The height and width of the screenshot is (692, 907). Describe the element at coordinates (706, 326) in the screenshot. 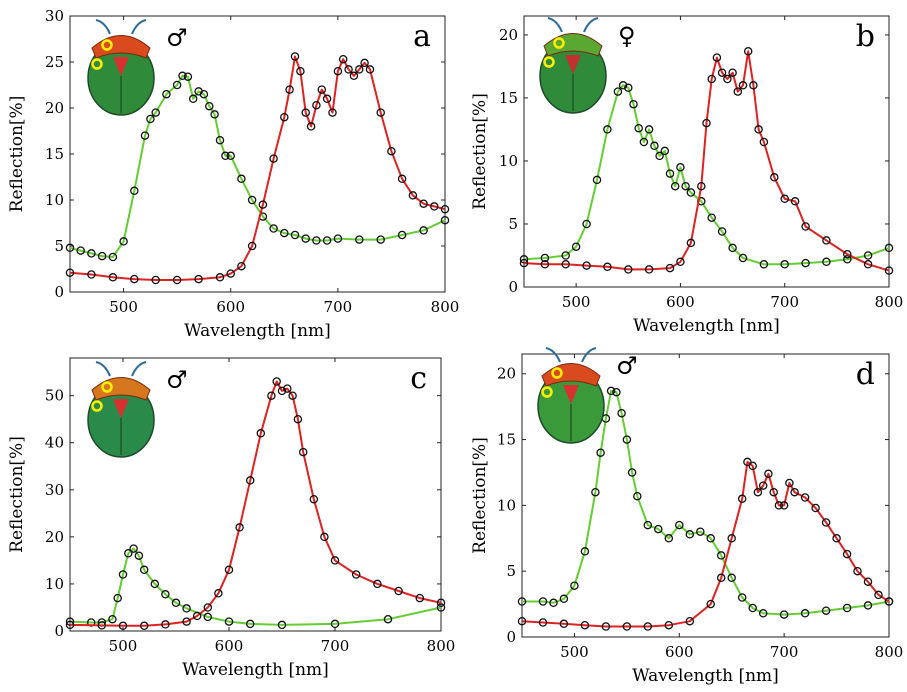

I see `x-axis-label: Wavelength [nm]` at that location.